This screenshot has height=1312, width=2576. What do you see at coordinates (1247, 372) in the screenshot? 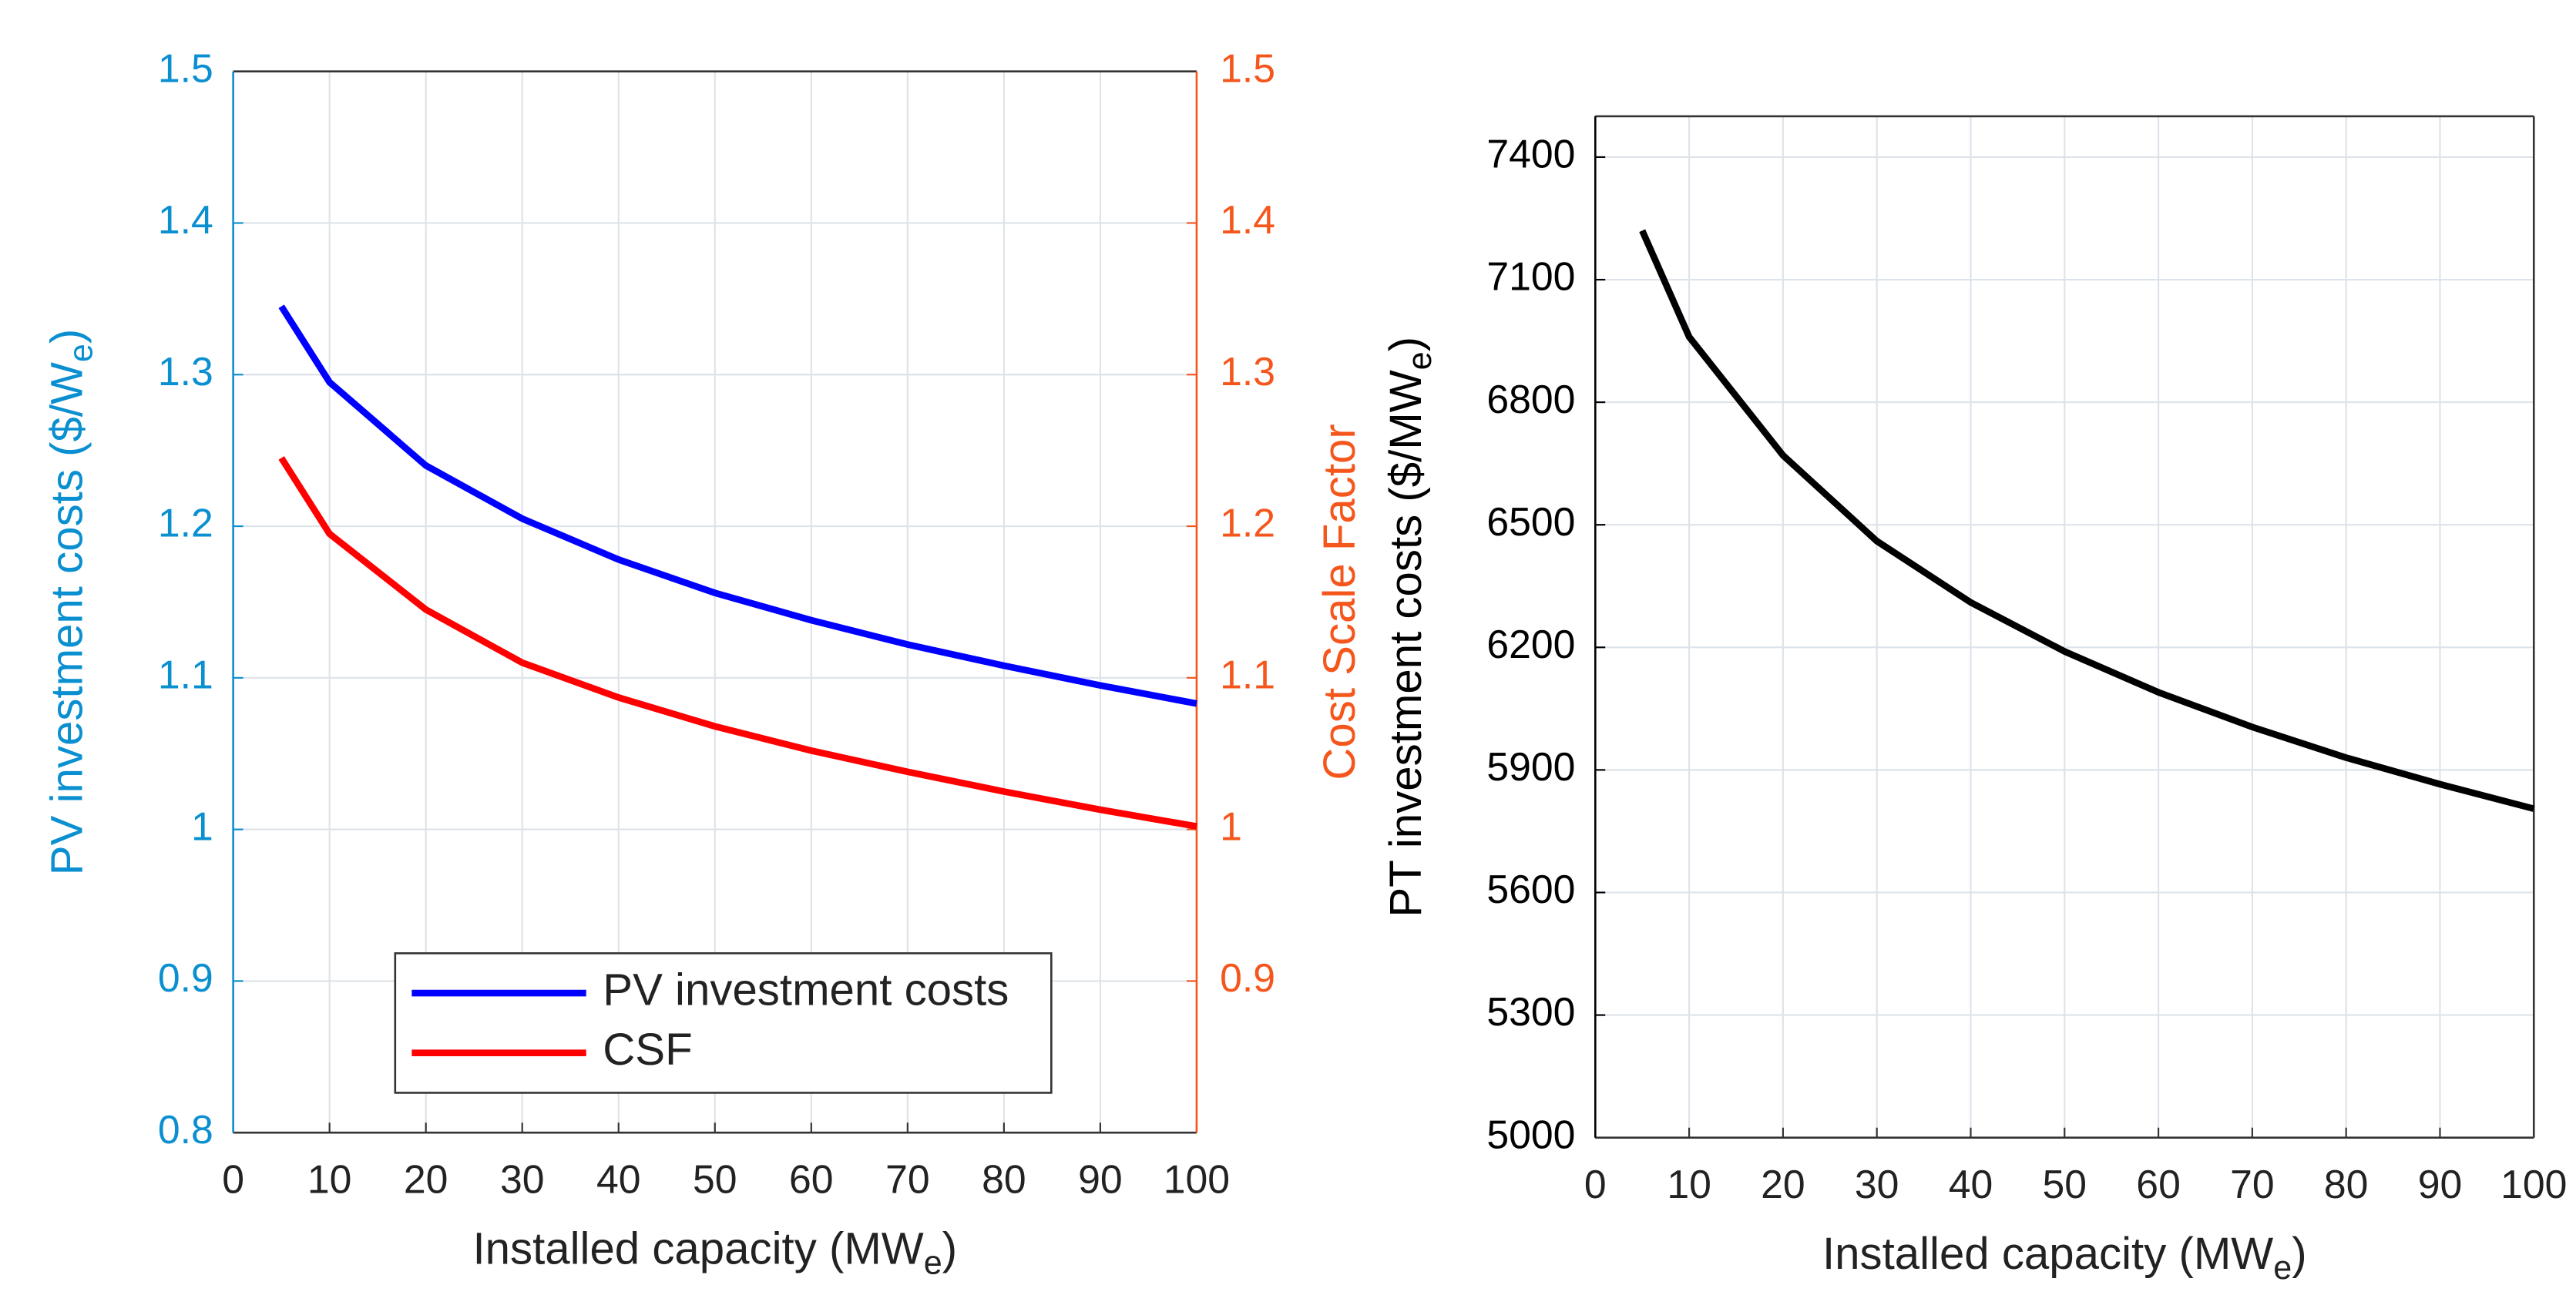
I see `y2-tick-label: 1.3` at bounding box center [1247, 372].